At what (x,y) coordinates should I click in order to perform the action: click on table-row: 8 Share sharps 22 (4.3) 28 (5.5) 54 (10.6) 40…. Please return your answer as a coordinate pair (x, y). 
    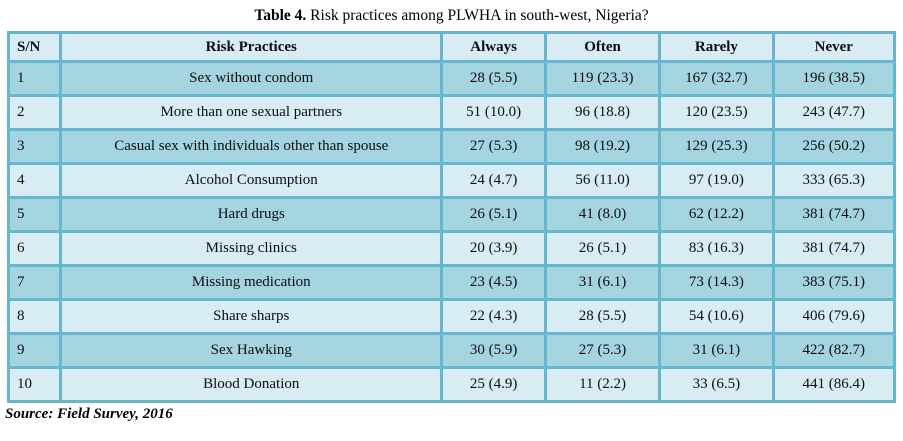
    Looking at the image, I should click on (451, 316).